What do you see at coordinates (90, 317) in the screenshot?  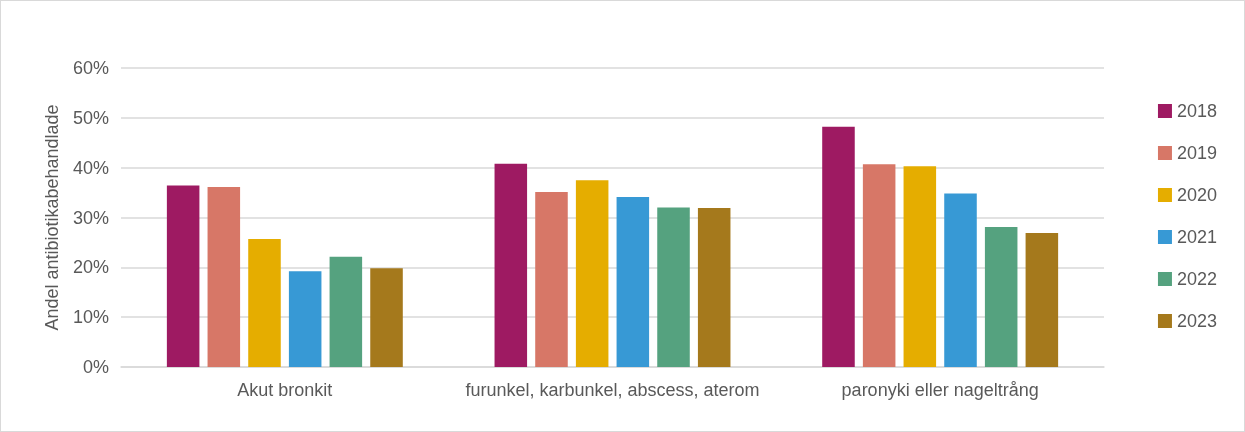 I see `y-tick-label: 10%` at bounding box center [90, 317].